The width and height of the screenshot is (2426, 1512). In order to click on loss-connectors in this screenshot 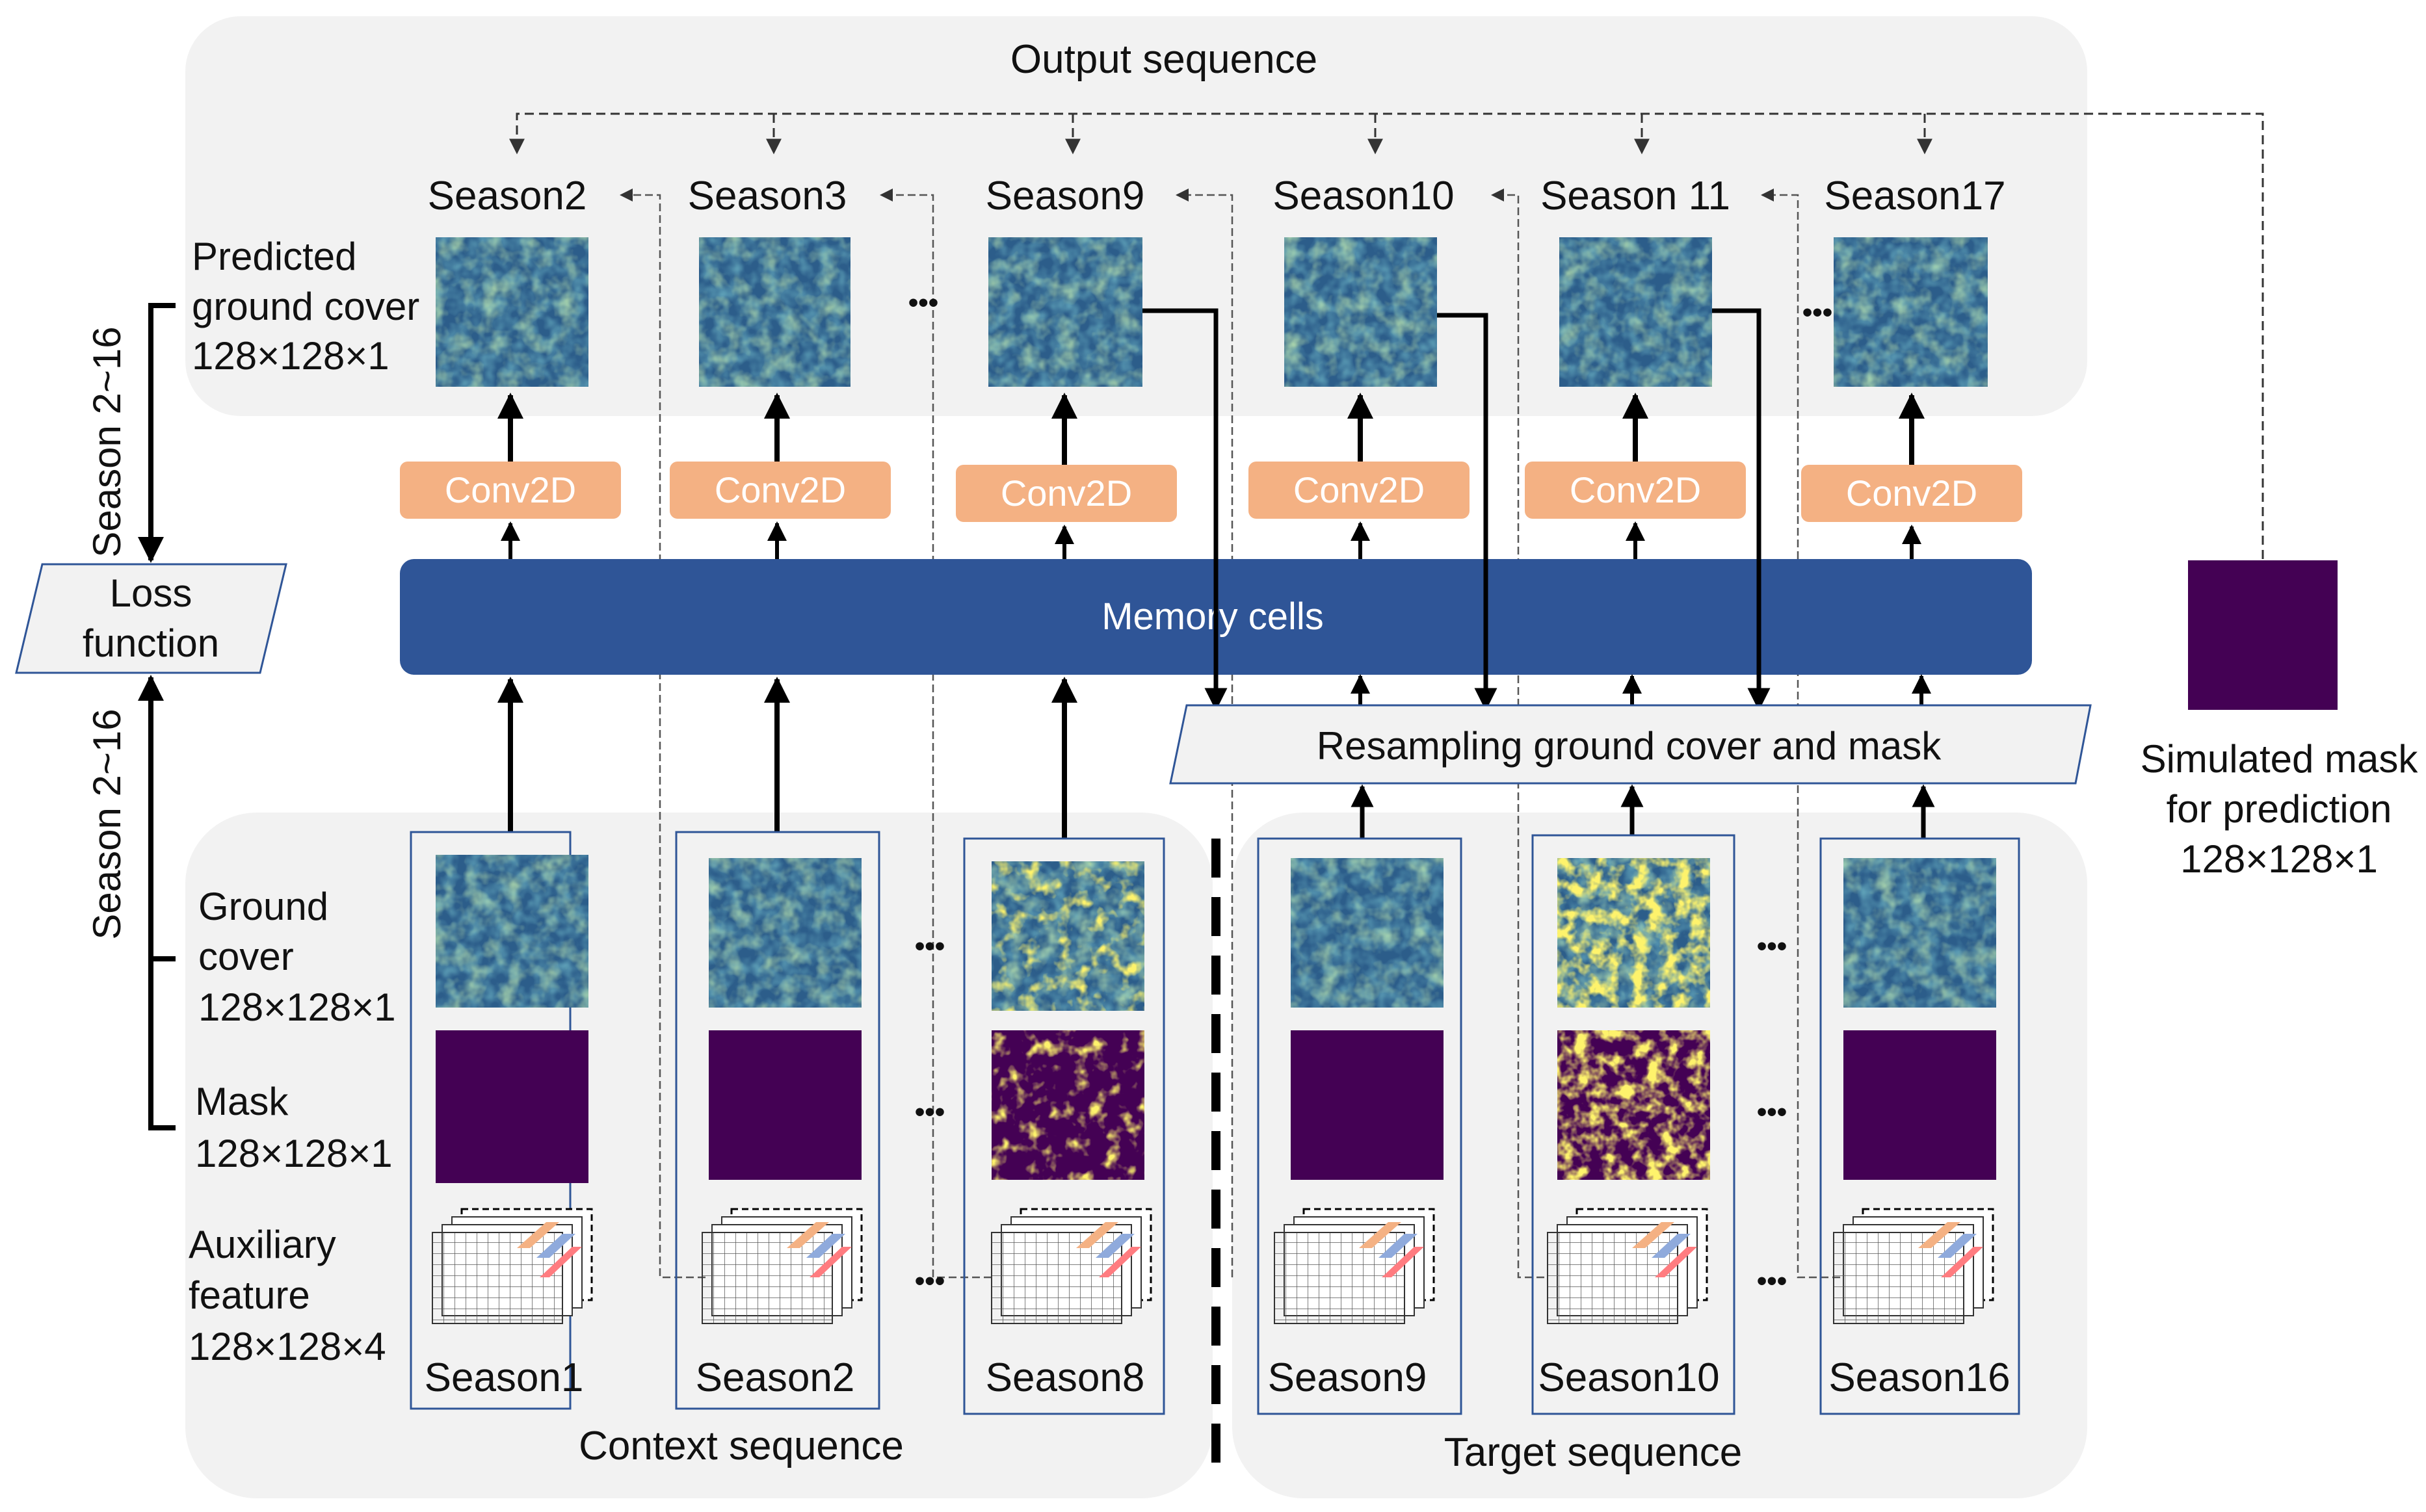, I will do `click(157, 716)`.